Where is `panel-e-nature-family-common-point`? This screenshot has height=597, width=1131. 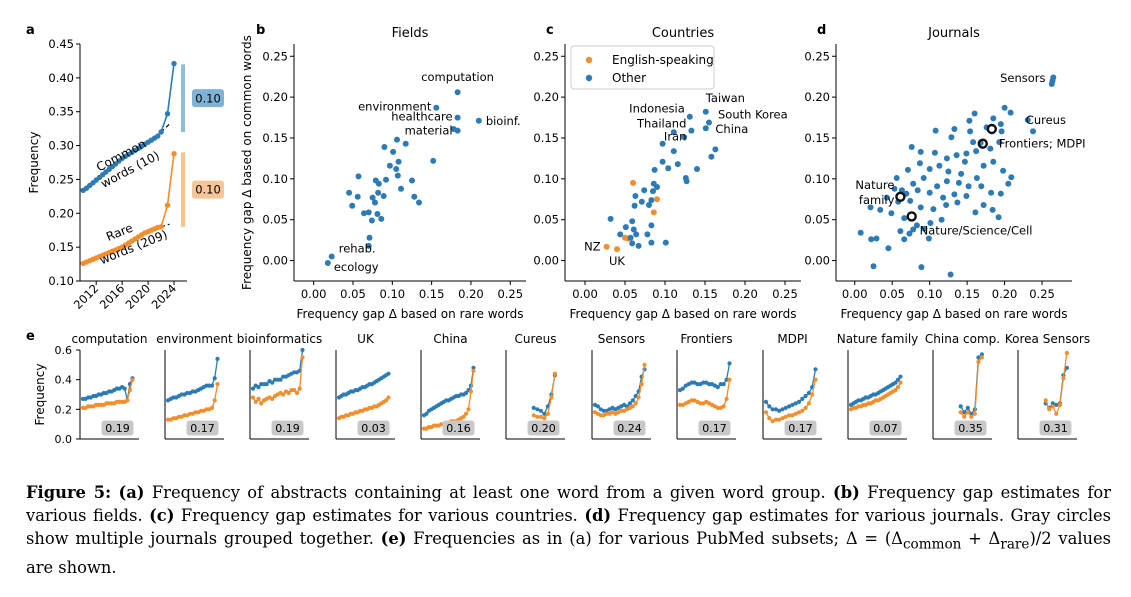 panel-e-nature-family-common-point is located at coordinates (898, 379).